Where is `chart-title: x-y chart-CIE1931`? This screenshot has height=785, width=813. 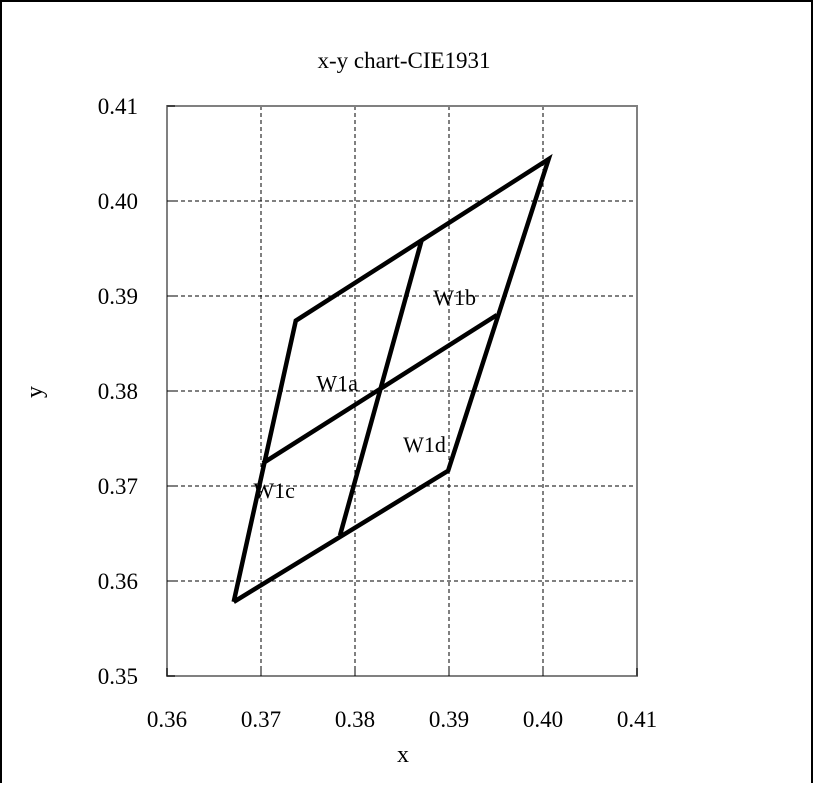 chart-title: x-y chart-CIE1931 is located at coordinates (403, 60).